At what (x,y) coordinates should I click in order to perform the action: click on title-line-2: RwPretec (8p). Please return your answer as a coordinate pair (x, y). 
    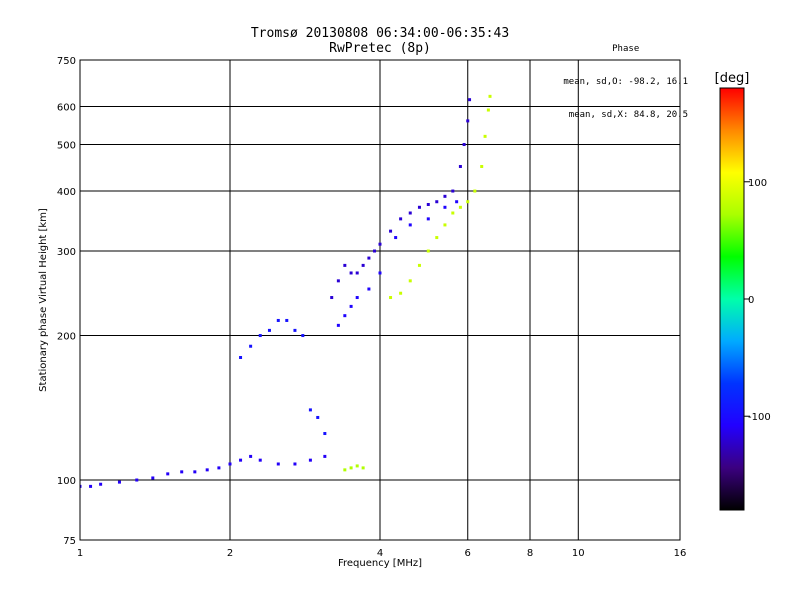
    Looking at the image, I should click on (380, 48).